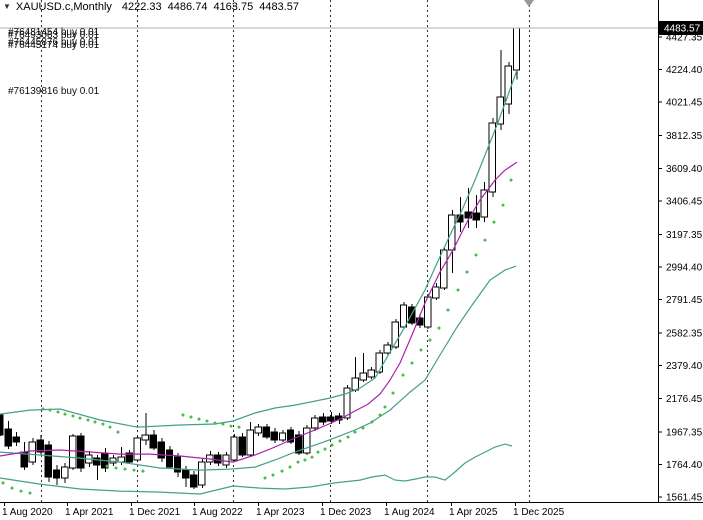  What do you see at coordinates (155, 512) in the screenshot?
I see `time-tick-label: 1 Dec 2021` at bounding box center [155, 512].